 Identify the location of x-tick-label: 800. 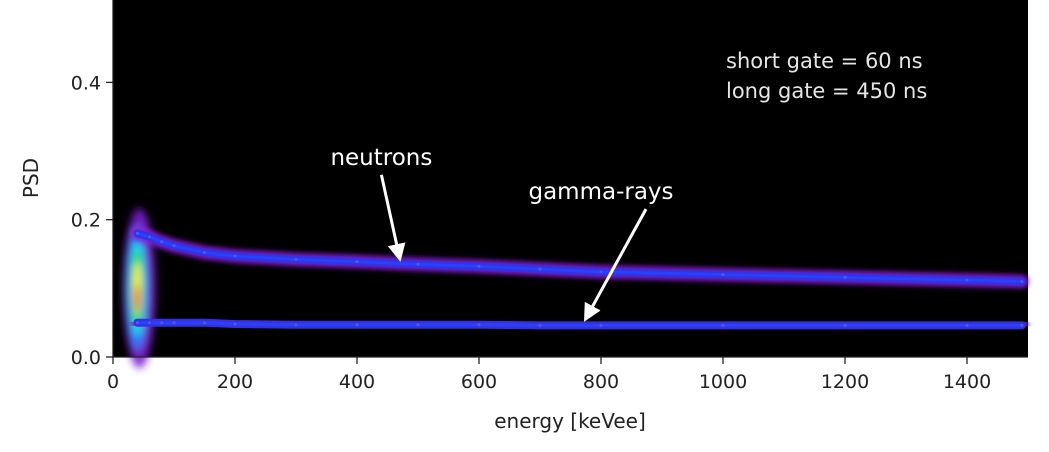
(601, 382).